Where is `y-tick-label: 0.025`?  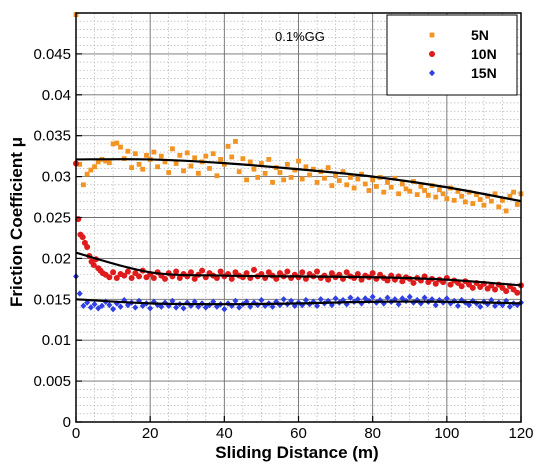 y-tick-label: 0.025 is located at coordinates (52, 218).